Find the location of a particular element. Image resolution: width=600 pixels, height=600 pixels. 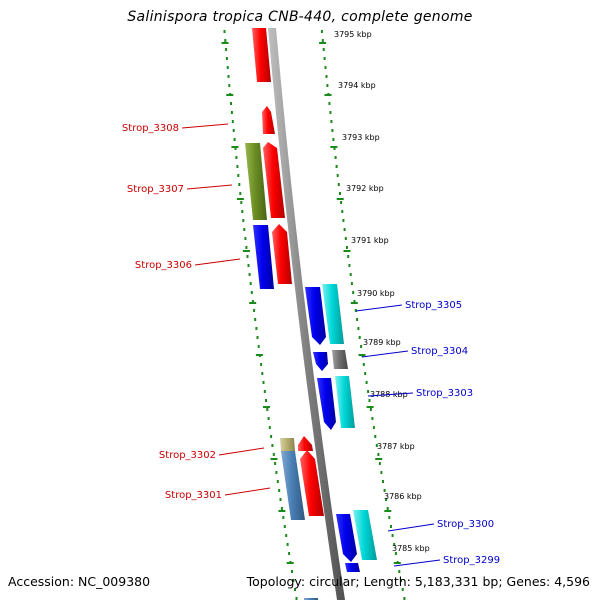

gene-arrow-red-top is located at coordinates (261, 55).